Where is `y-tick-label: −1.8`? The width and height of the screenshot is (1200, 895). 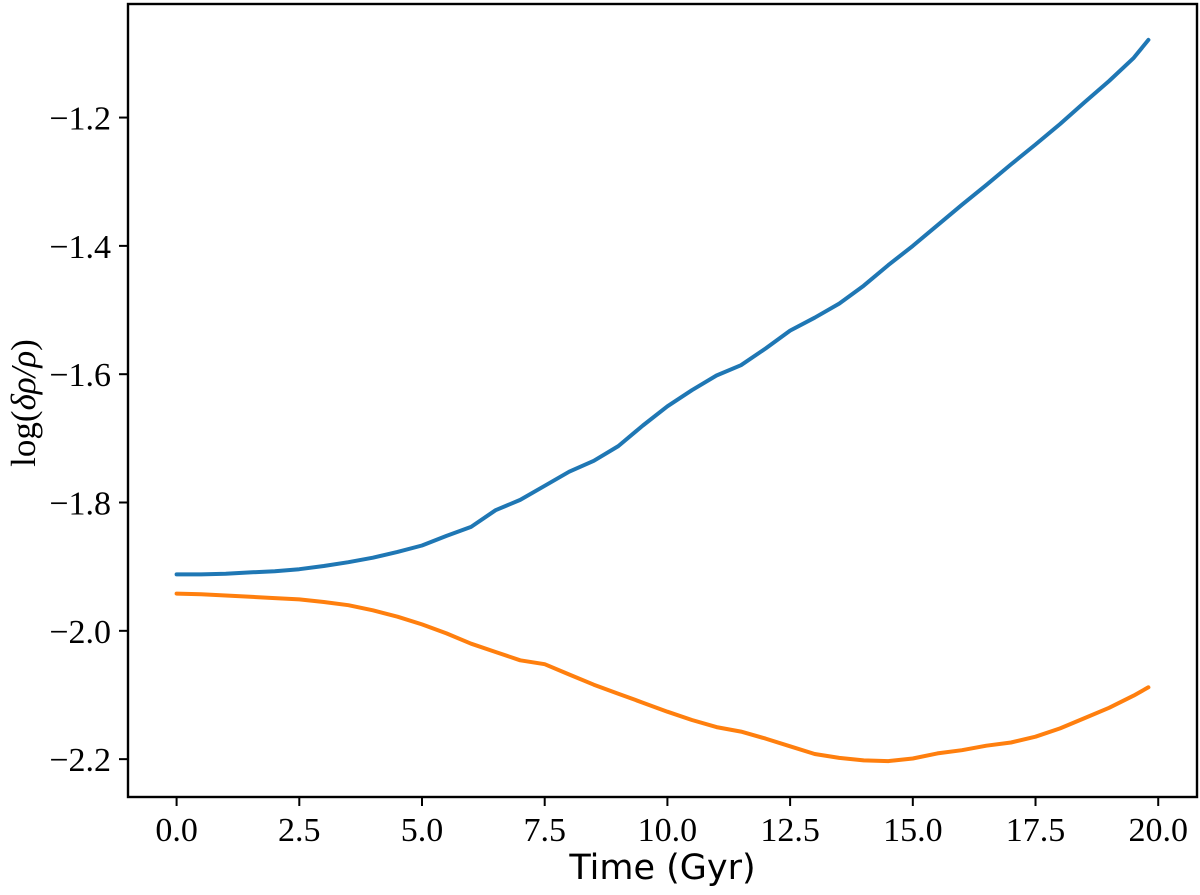
y-tick-label: −1.8 is located at coordinates (80, 504).